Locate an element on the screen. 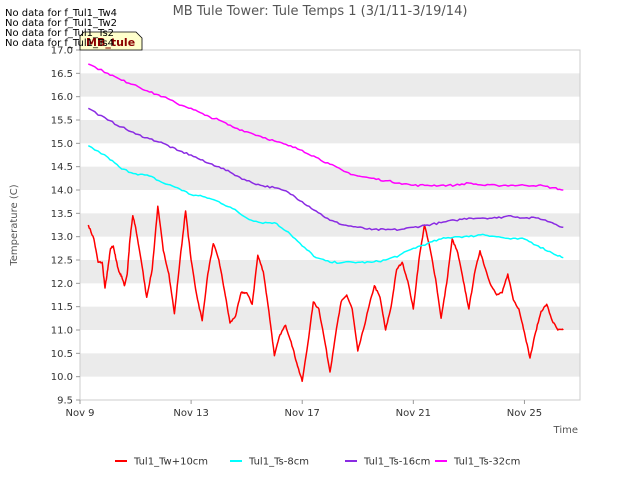 The image size is (640, 480). no-data-message: No data for f_Tul1_Ts2 is located at coordinates (60, 33).